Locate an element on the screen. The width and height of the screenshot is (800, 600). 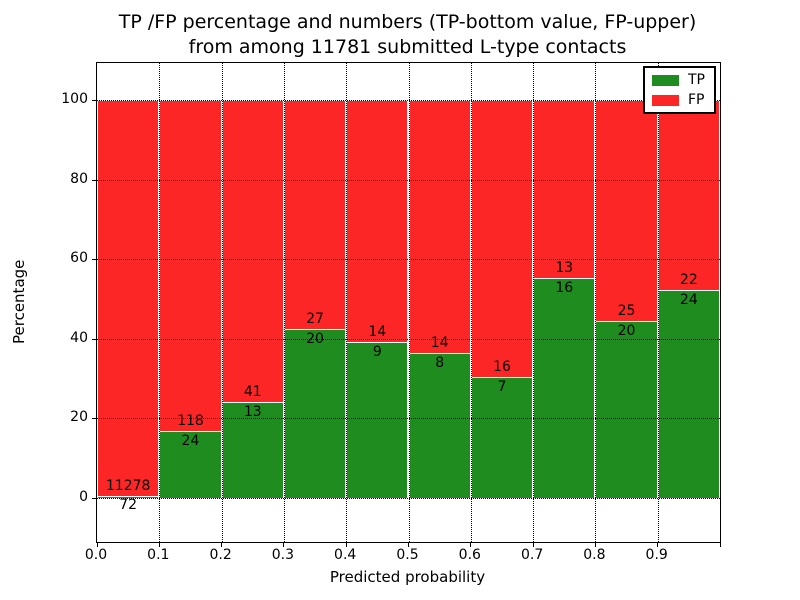
fp-count-label: 16 is located at coordinates (502, 366).